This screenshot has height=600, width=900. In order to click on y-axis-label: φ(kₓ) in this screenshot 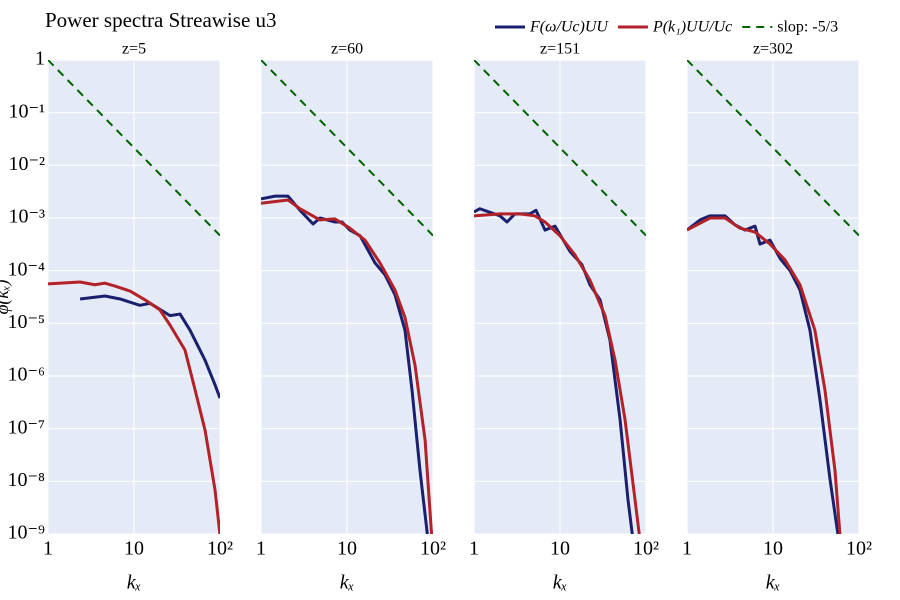, I will do `click(6, 296)`.